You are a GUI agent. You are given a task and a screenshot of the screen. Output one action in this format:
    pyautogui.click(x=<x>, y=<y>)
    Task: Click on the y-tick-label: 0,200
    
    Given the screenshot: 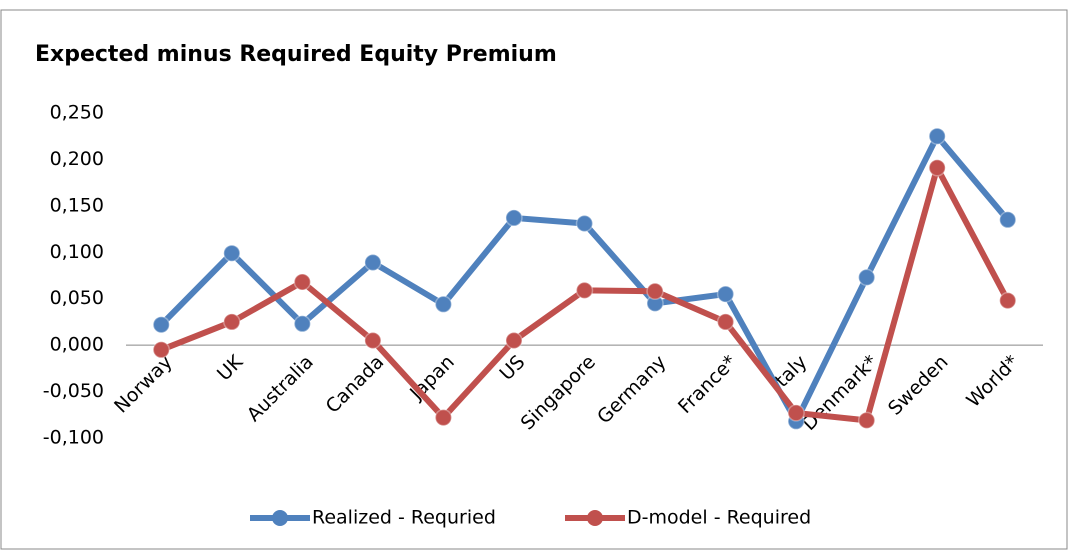 What is the action you would take?
    pyautogui.click(x=77, y=159)
    